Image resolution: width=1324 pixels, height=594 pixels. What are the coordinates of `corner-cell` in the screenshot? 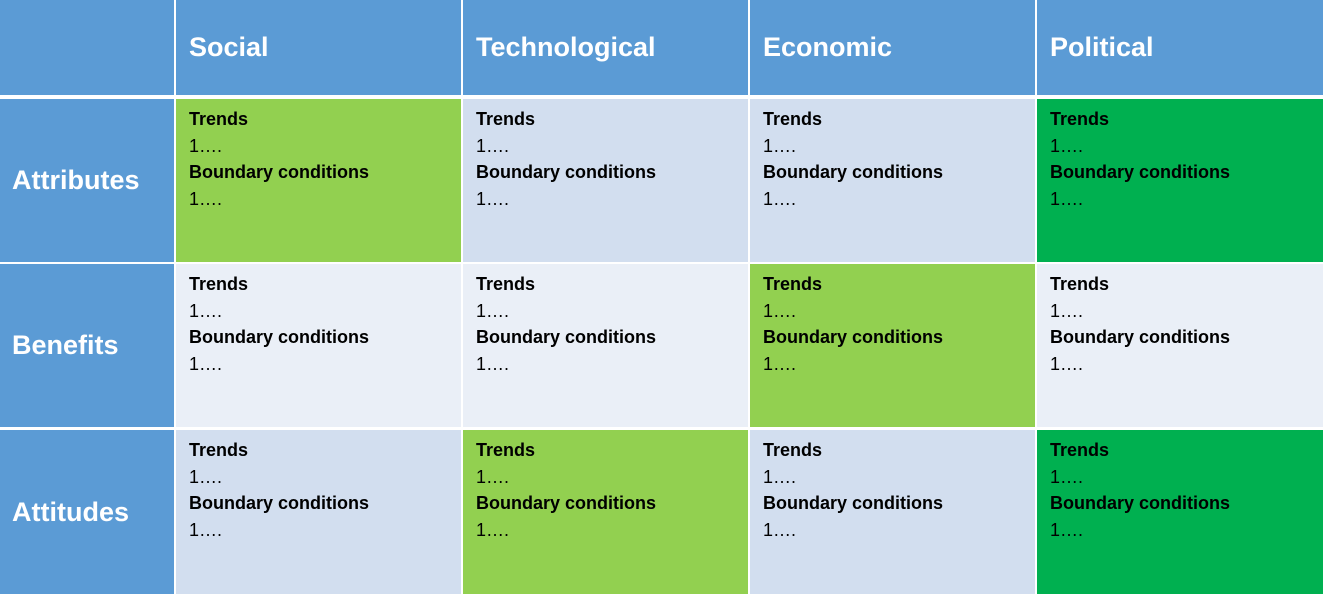 It's located at (87, 47).